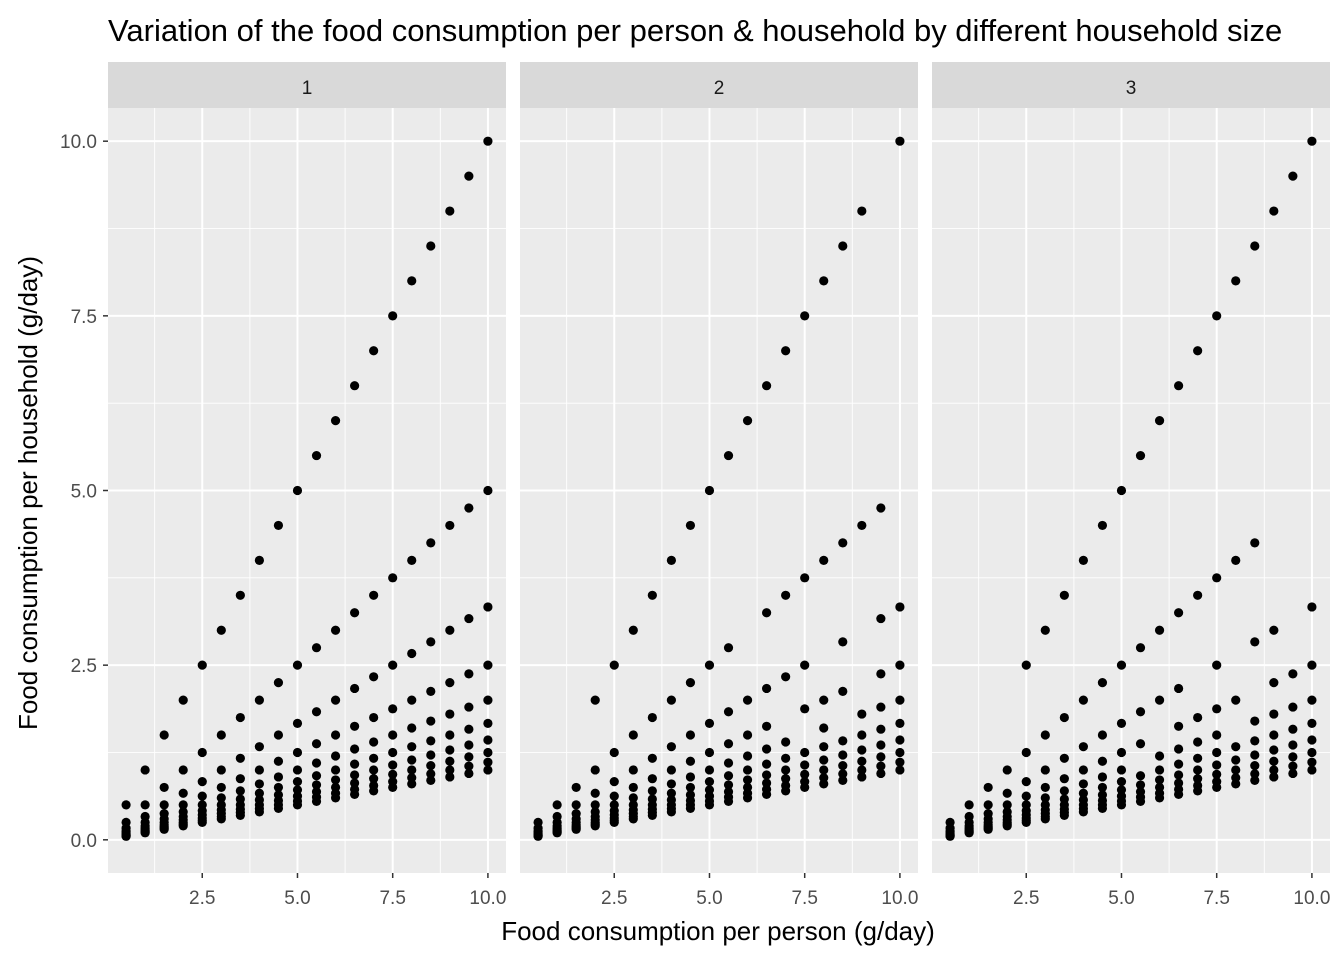 The height and width of the screenshot is (960, 1344). Describe the element at coordinates (307, 88) in the screenshot. I see `facet-strip-label: 1` at that location.